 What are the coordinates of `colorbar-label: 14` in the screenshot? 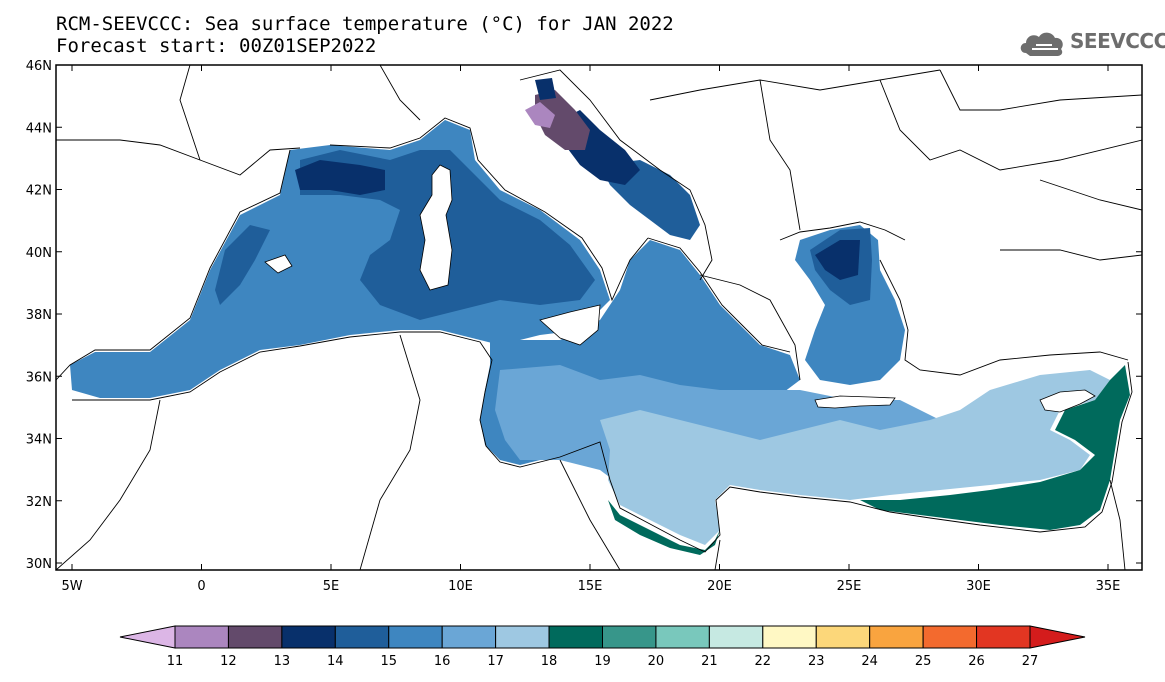 It's located at (335, 661).